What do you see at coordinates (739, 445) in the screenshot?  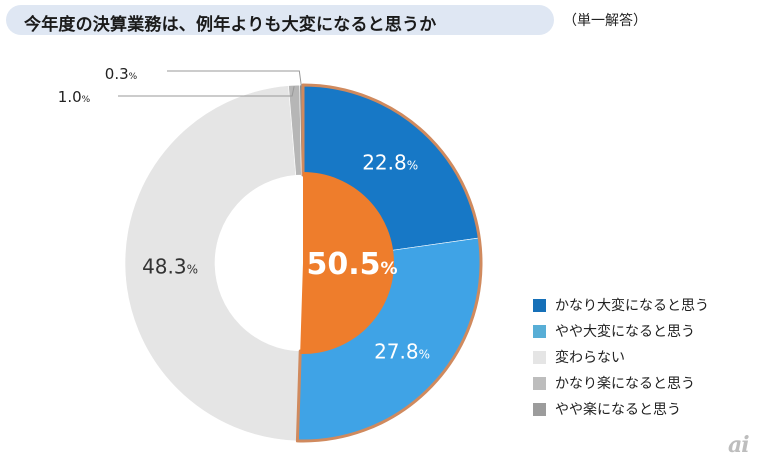 I see `brand-logo: ai` at bounding box center [739, 445].